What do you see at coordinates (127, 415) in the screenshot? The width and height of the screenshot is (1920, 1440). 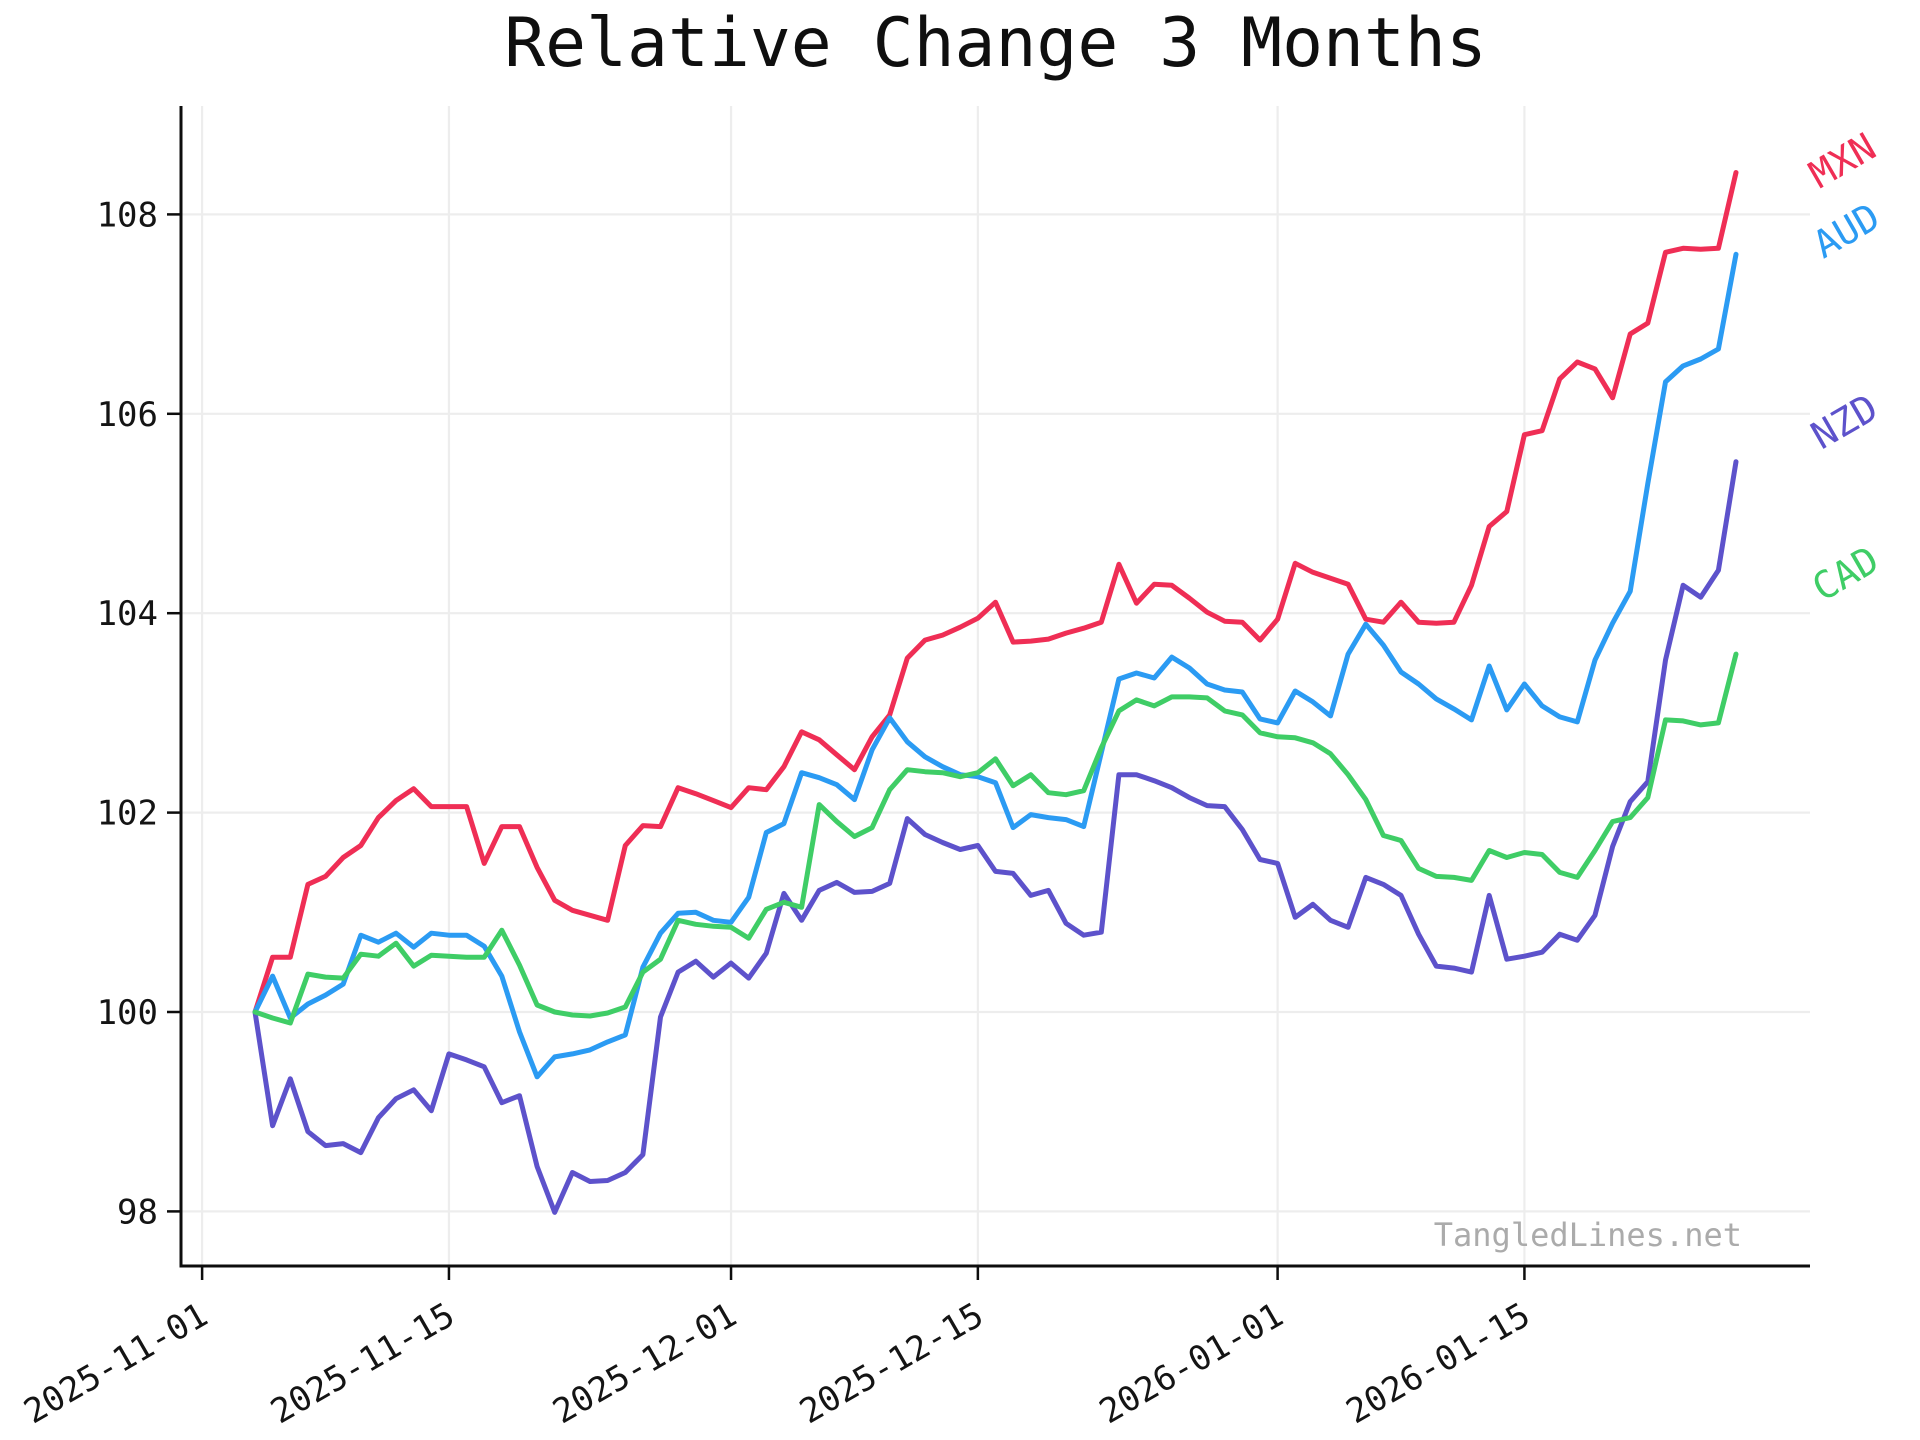 I see `y-tick-label: 106` at bounding box center [127, 415].